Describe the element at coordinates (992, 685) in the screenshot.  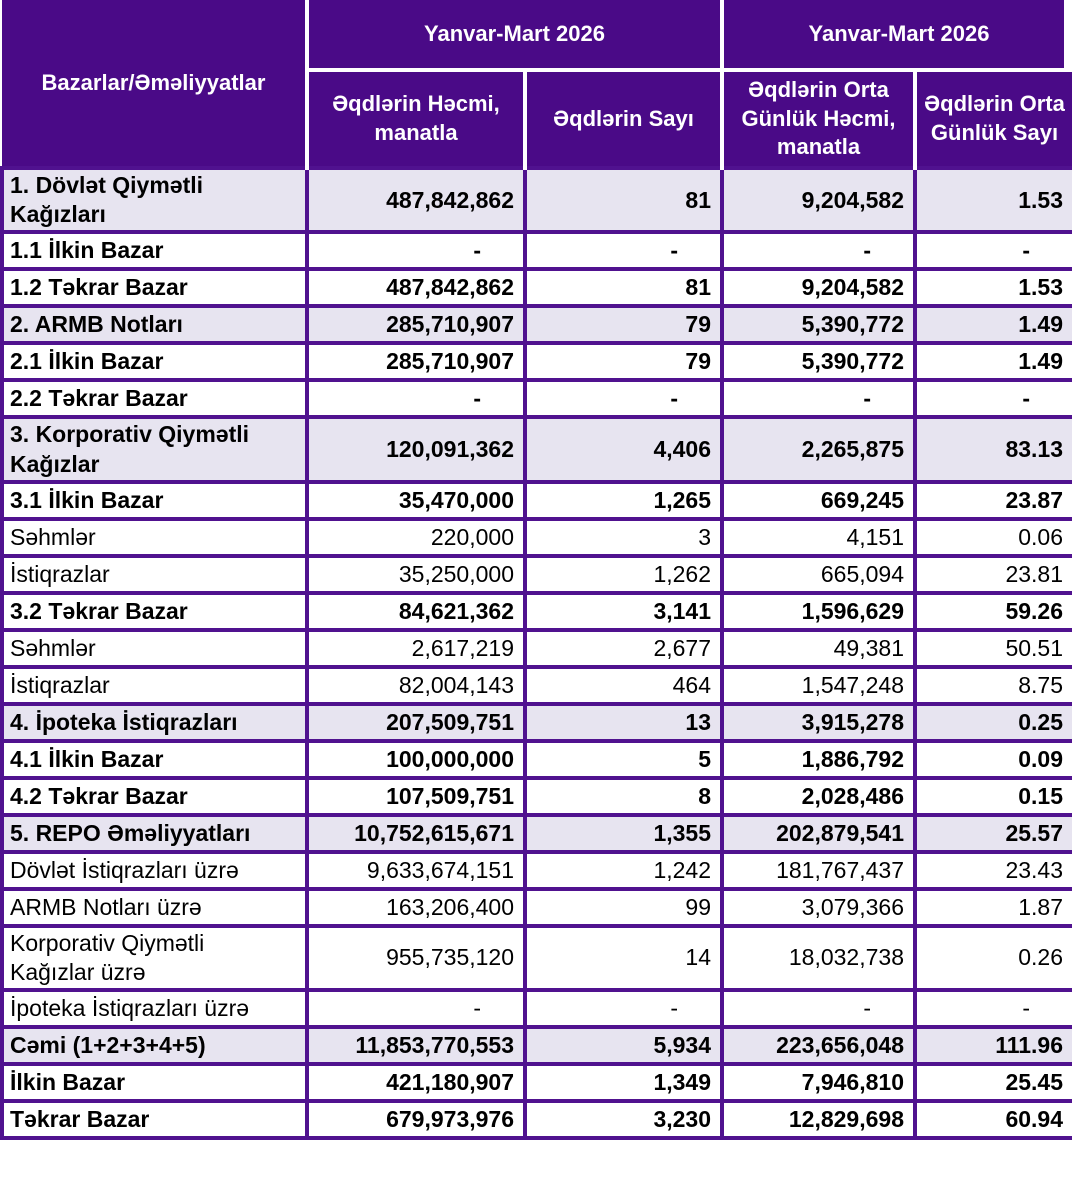
I see `row-value: 8.75` at that location.